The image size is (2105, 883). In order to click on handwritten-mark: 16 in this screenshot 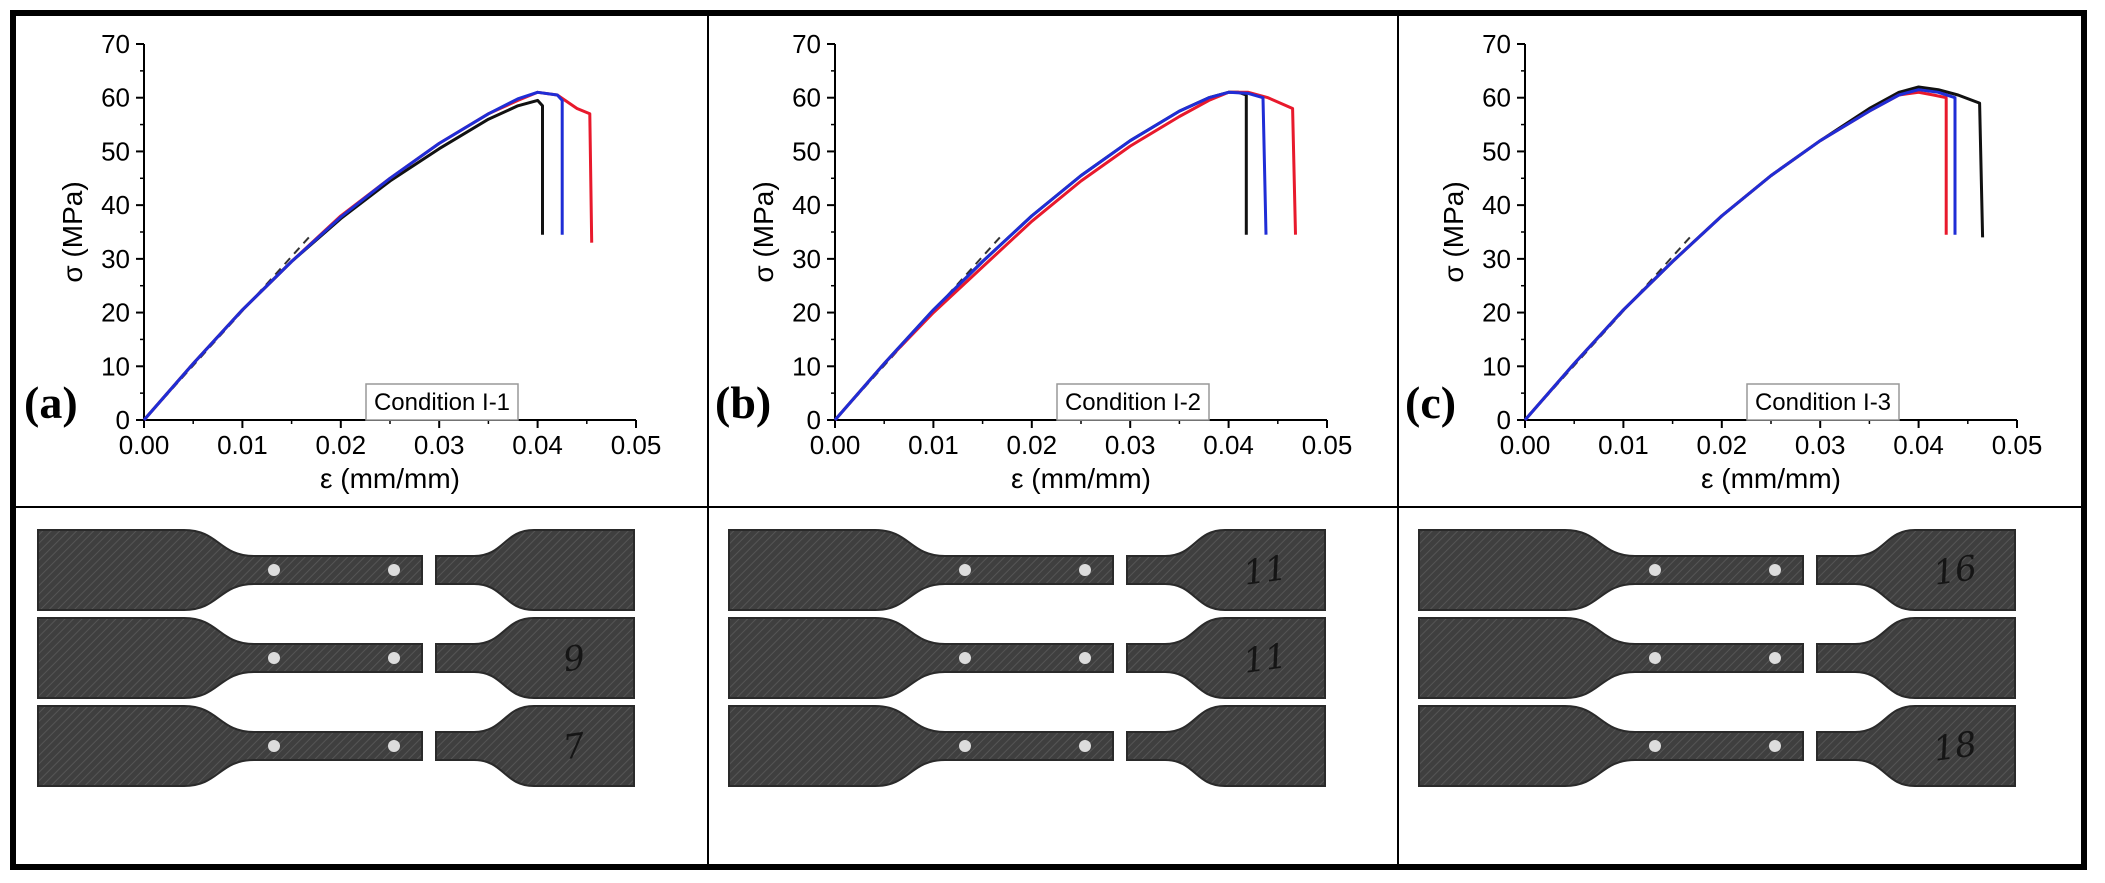, I will do `click(1955, 571)`.